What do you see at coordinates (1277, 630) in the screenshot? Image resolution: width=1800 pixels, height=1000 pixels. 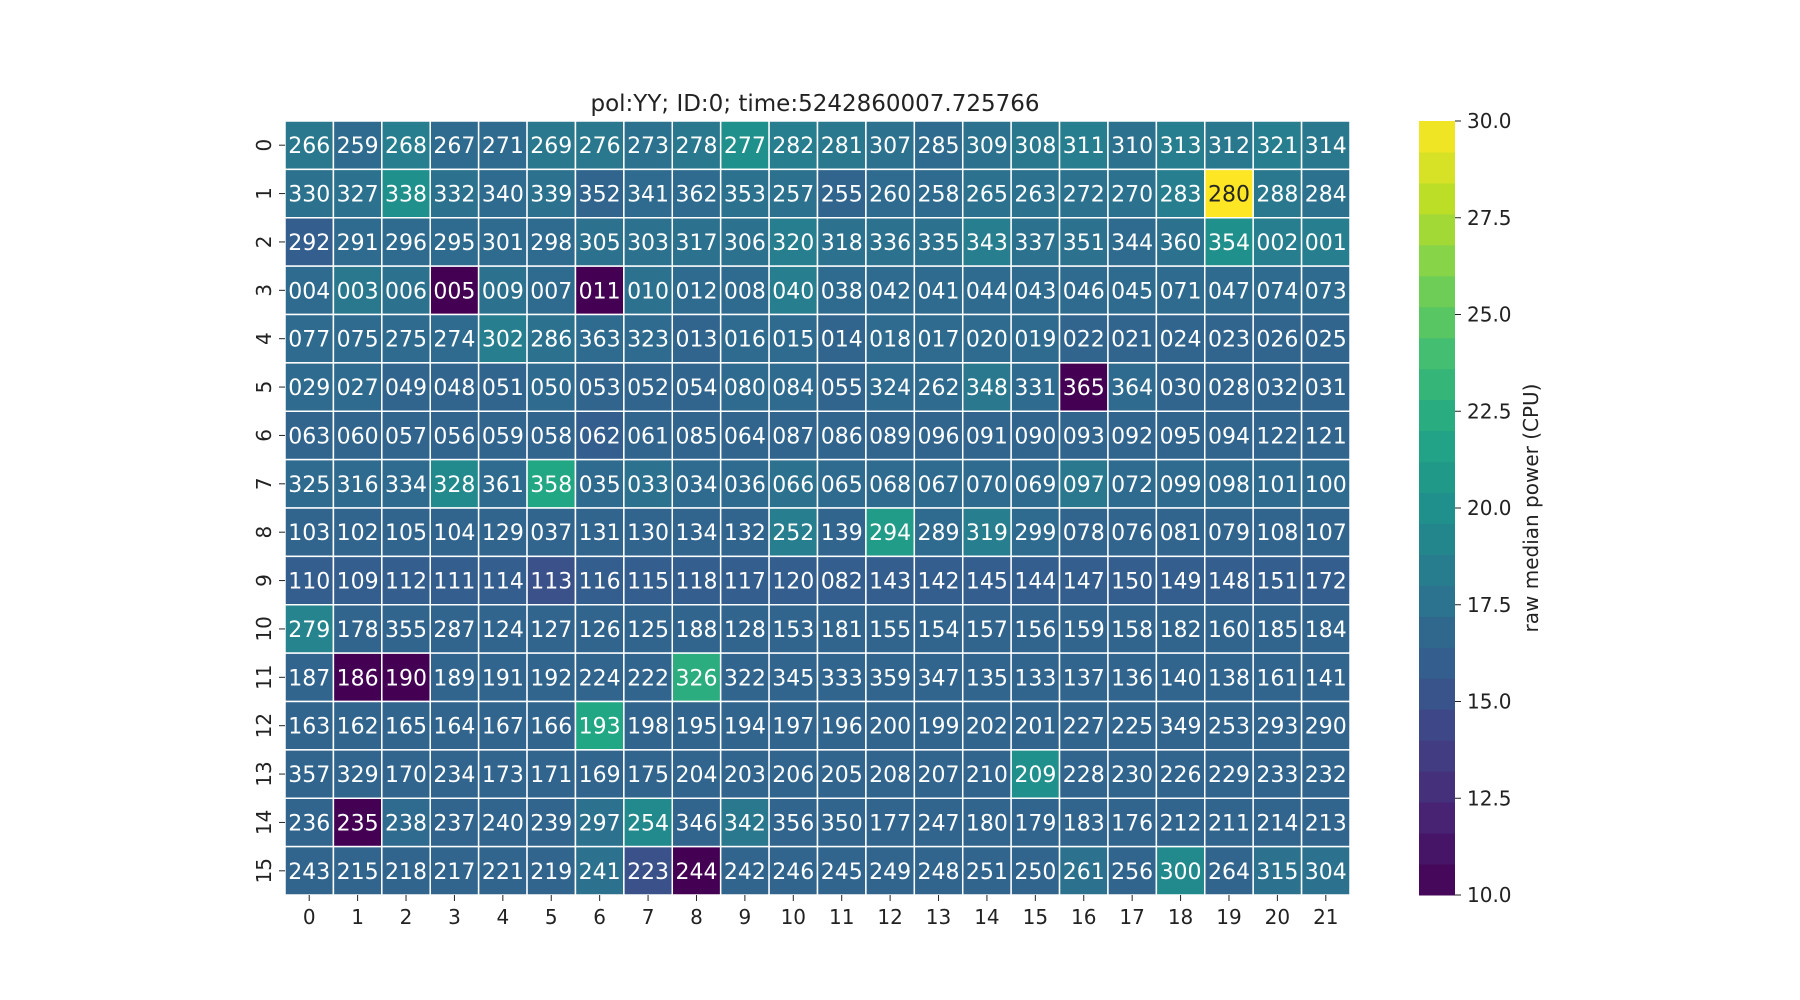 I see `cell-annotation: 185` at bounding box center [1277, 630].